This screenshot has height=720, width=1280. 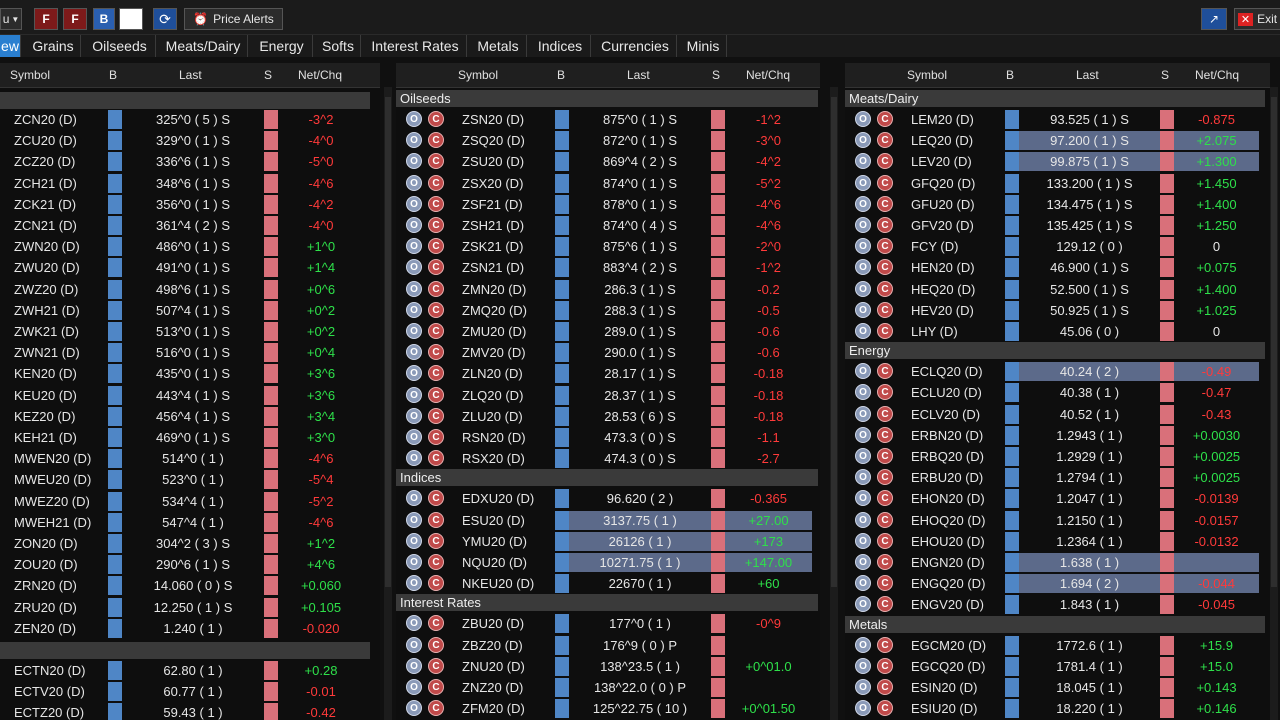 What do you see at coordinates (338, 46) in the screenshot?
I see `tab-softs: Softs` at bounding box center [338, 46].